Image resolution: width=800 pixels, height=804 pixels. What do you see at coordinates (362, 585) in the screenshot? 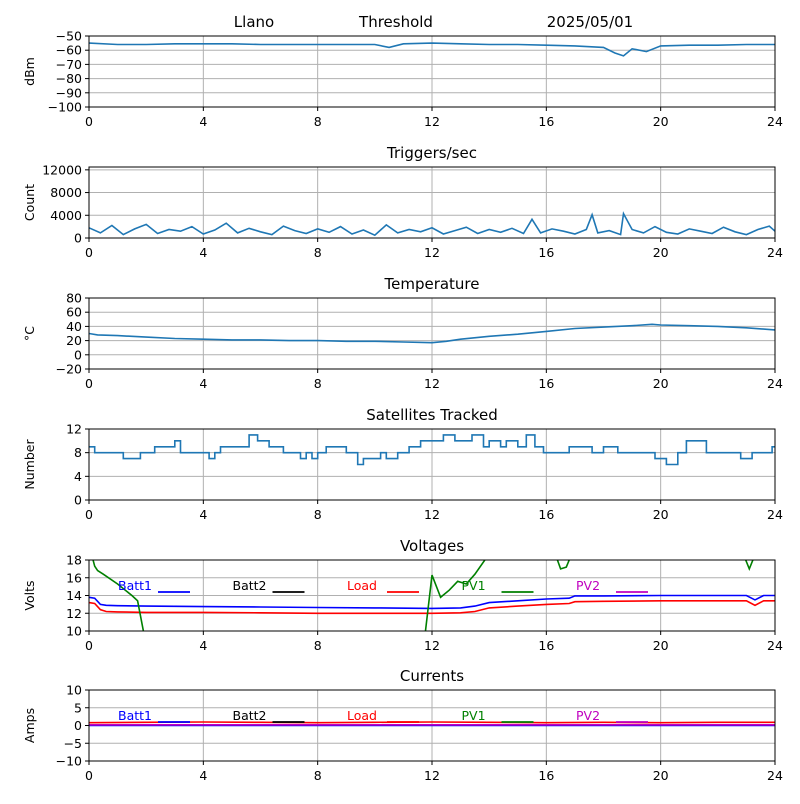
I see `legend-label: Load` at bounding box center [362, 585].